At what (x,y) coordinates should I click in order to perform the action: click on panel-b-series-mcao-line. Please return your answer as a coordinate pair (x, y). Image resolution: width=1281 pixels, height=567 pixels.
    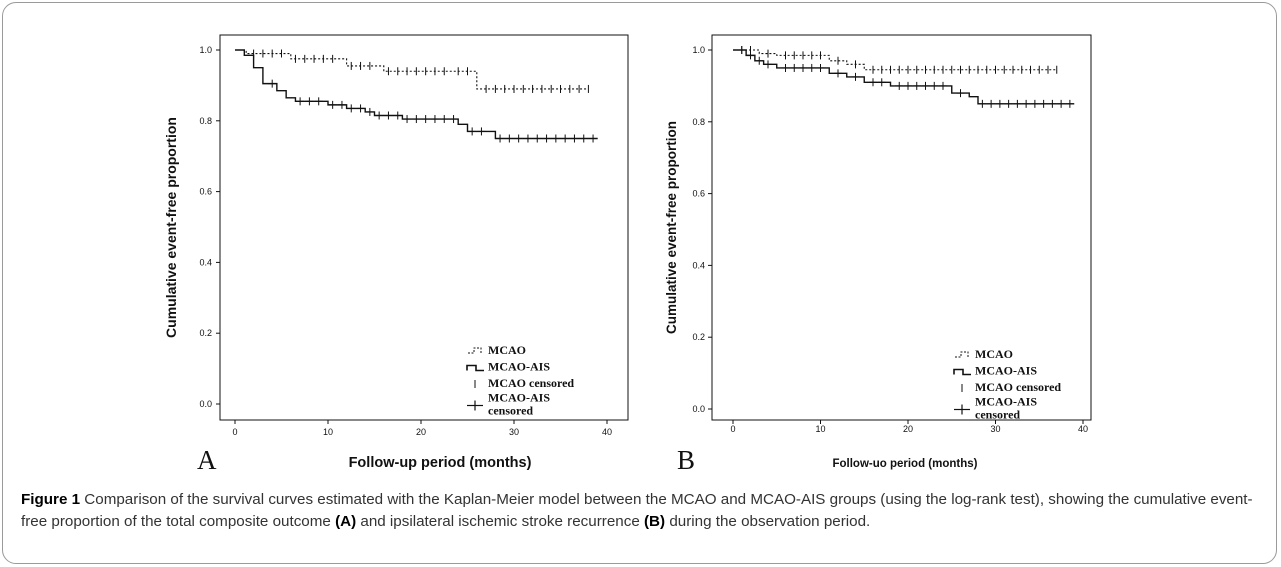
    Looking at the image, I should click on (895, 60).